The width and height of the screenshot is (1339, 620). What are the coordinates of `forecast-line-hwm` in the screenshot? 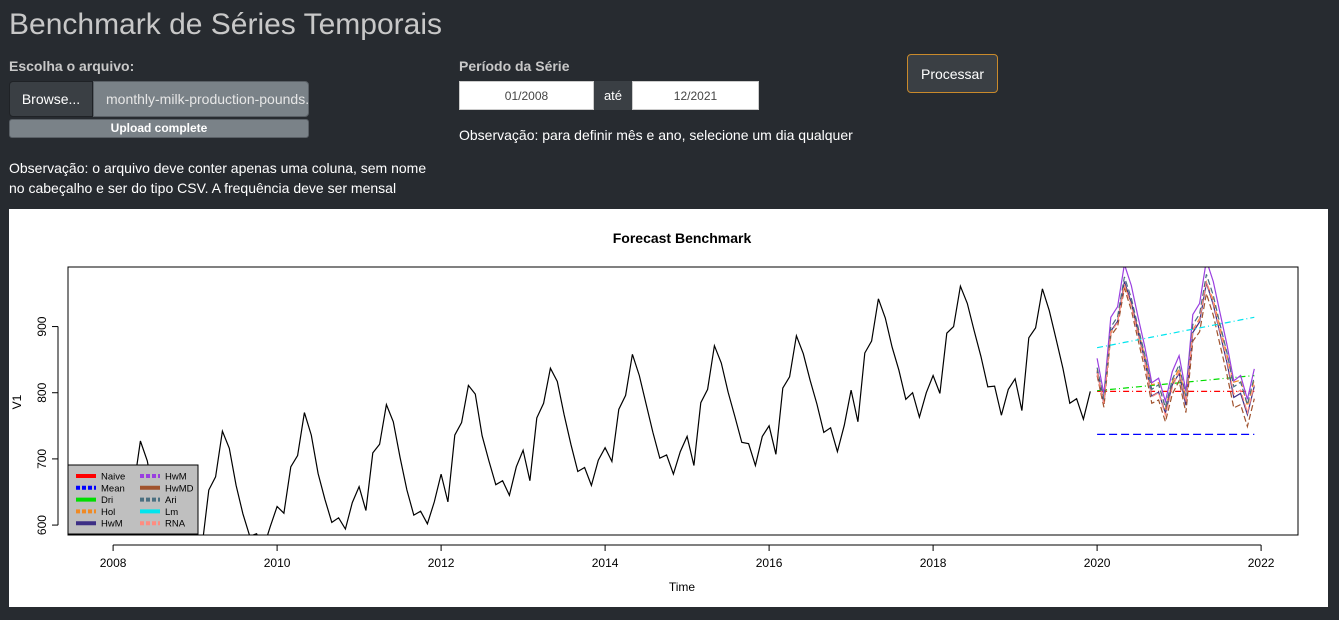 It's located at (1175, 335).